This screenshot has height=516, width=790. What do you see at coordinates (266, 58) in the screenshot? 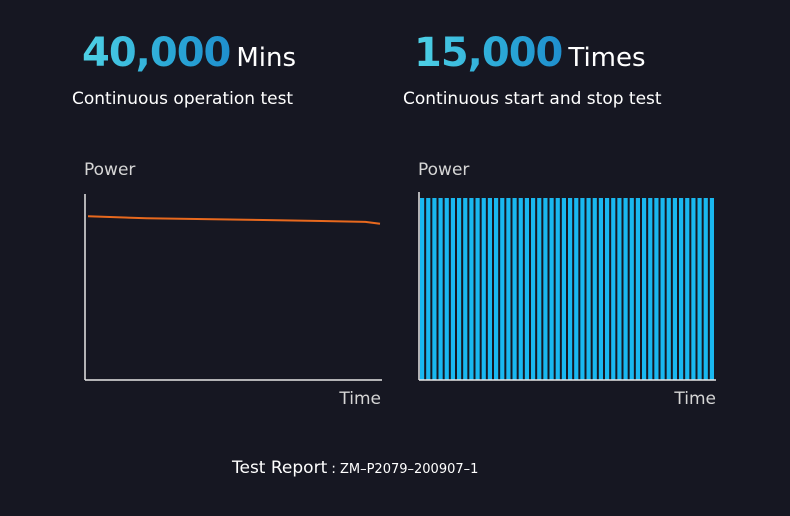
I see `stat-operation-unit: Mins` at bounding box center [266, 58].